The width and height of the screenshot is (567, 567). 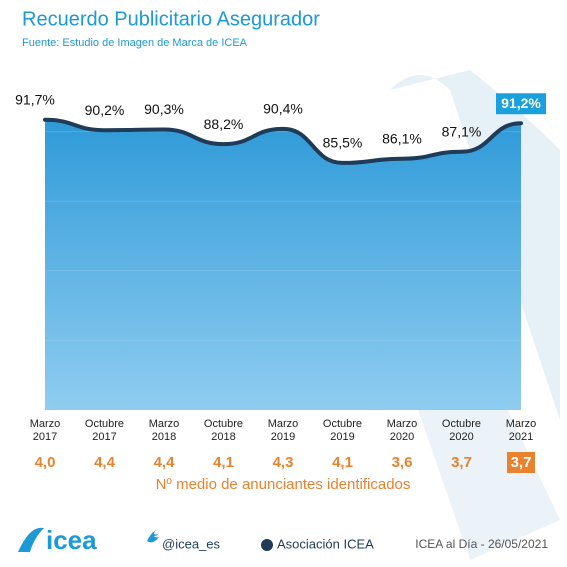 I want to click on value-label: 90,2%, so click(x=105, y=110).